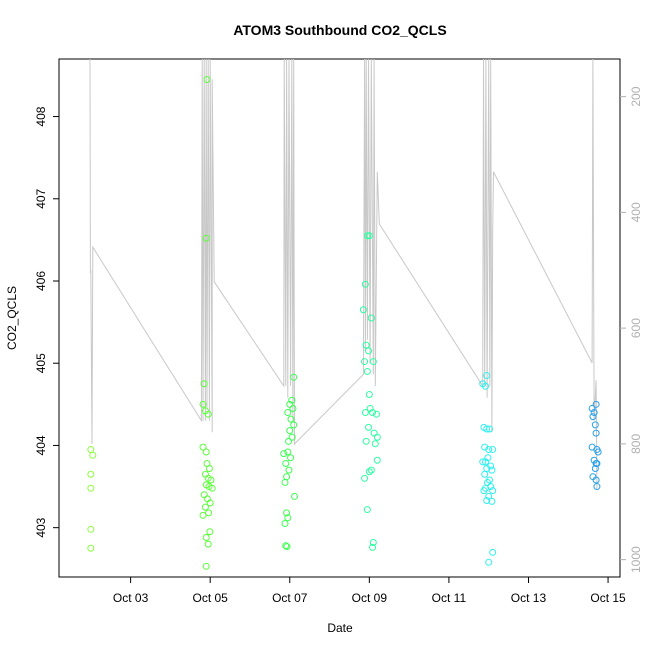  Describe the element at coordinates (41, 281) in the screenshot. I see `y-tick-label-3: 406` at that location.